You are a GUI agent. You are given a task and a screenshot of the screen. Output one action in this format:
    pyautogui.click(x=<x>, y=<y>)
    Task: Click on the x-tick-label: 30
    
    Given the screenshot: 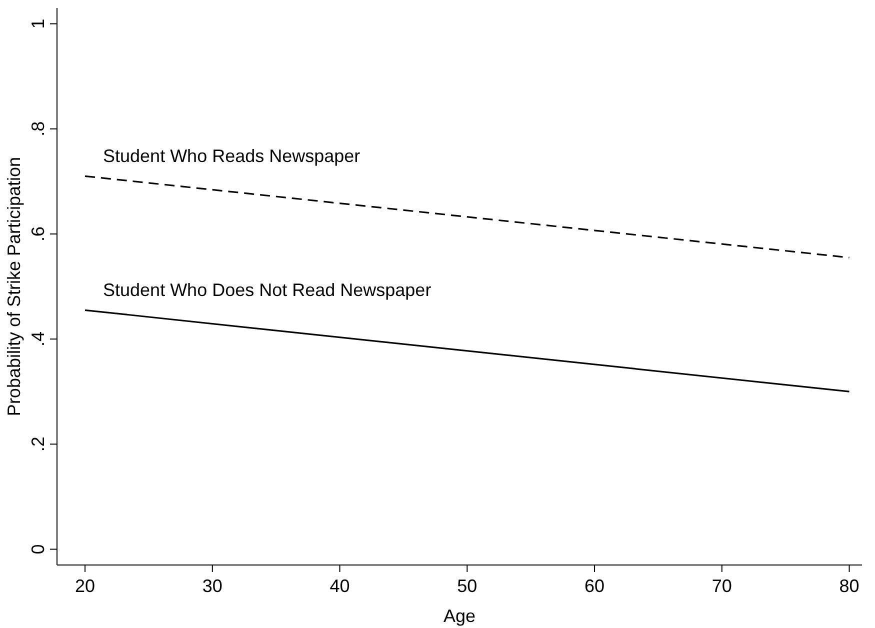 What is the action you would take?
    pyautogui.click(x=212, y=586)
    